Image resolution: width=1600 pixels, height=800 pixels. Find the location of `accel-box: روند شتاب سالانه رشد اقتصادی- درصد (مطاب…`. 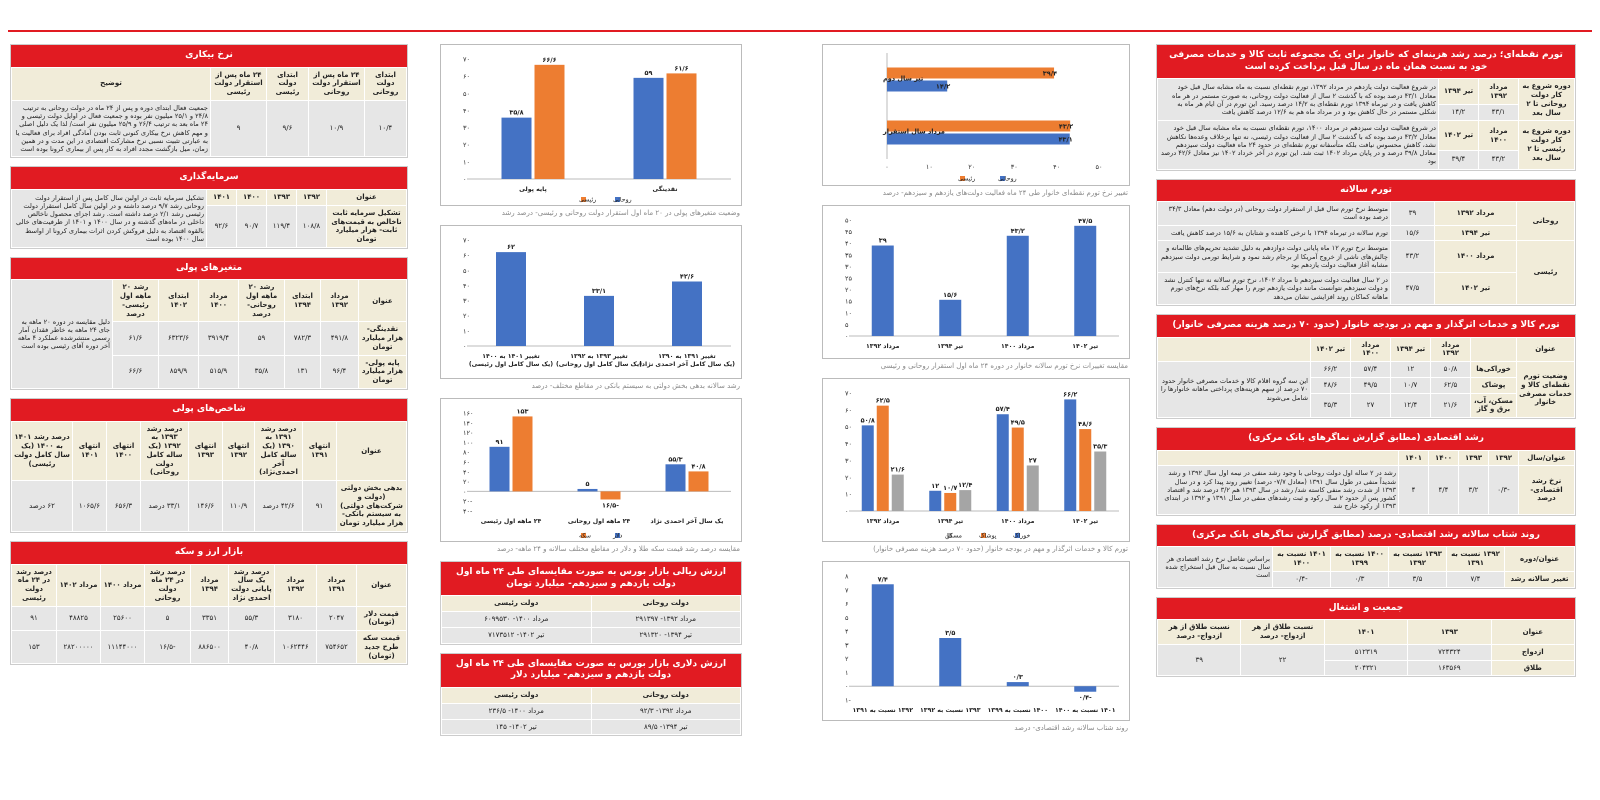

accel-box: روند شتاب سالانه رشد اقتصادی- درصد (مطاب… is located at coordinates (1366, 556).